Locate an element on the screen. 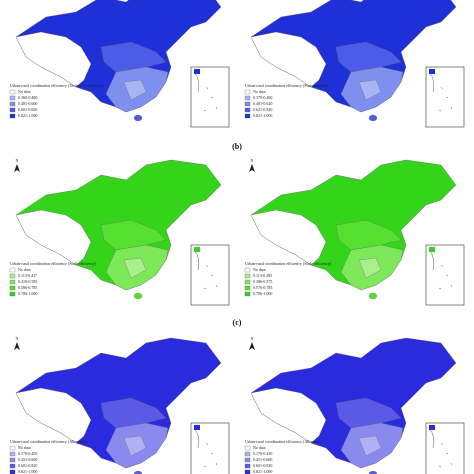 This screenshot has width=474, height=474. legend-label: 0.360-0.480 is located at coordinates (27, 97).